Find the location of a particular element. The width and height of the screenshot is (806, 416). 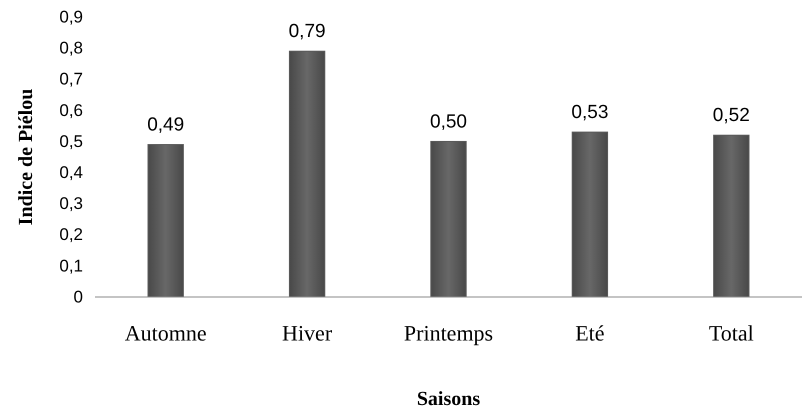

x-tick-label: Printemps is located at coordinates (449, 333).